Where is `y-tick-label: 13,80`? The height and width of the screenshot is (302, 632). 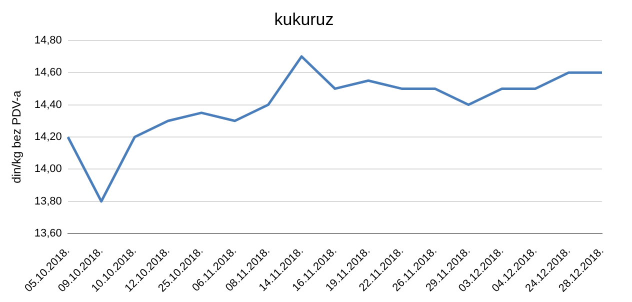 y-tick-label: 13,80 is located at coordinates (48, 201).